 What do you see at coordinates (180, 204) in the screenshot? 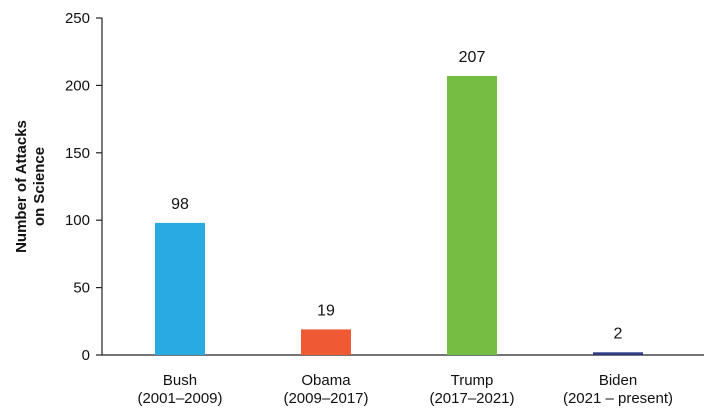
I see `data-label-bush: 98` at bounding box center [180, 204].